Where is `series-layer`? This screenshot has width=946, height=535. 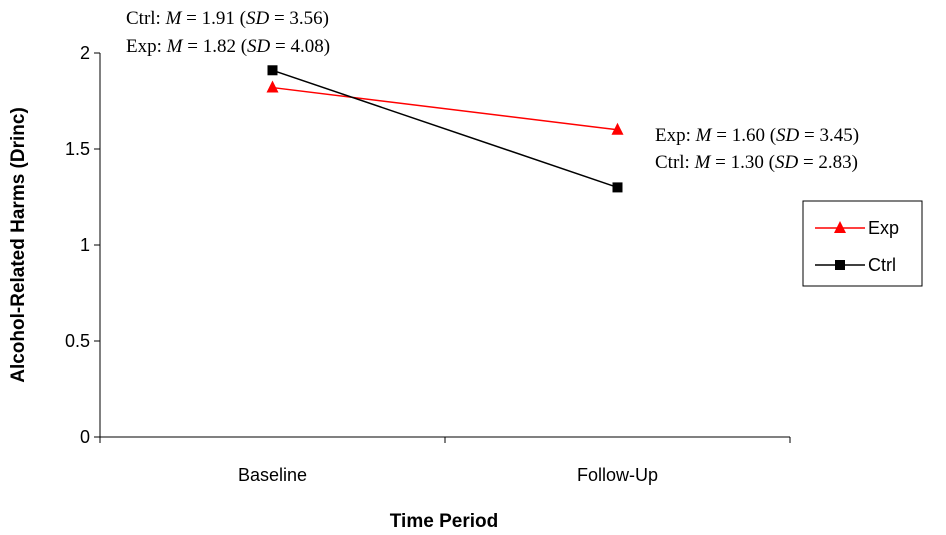 series-layer is located at coordinates (445, 129).